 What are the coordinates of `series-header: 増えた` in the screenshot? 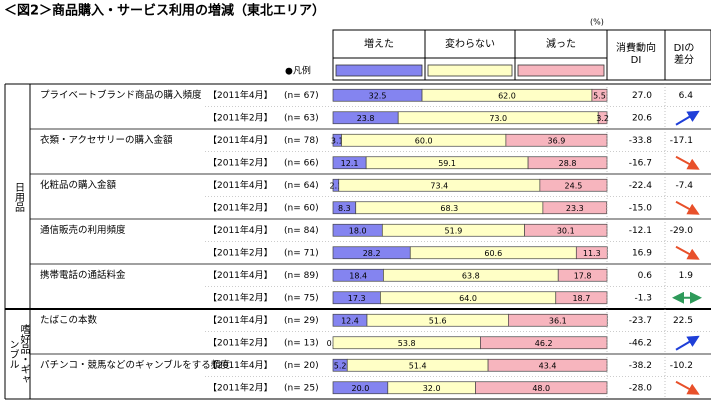 It's located at (379, 43).